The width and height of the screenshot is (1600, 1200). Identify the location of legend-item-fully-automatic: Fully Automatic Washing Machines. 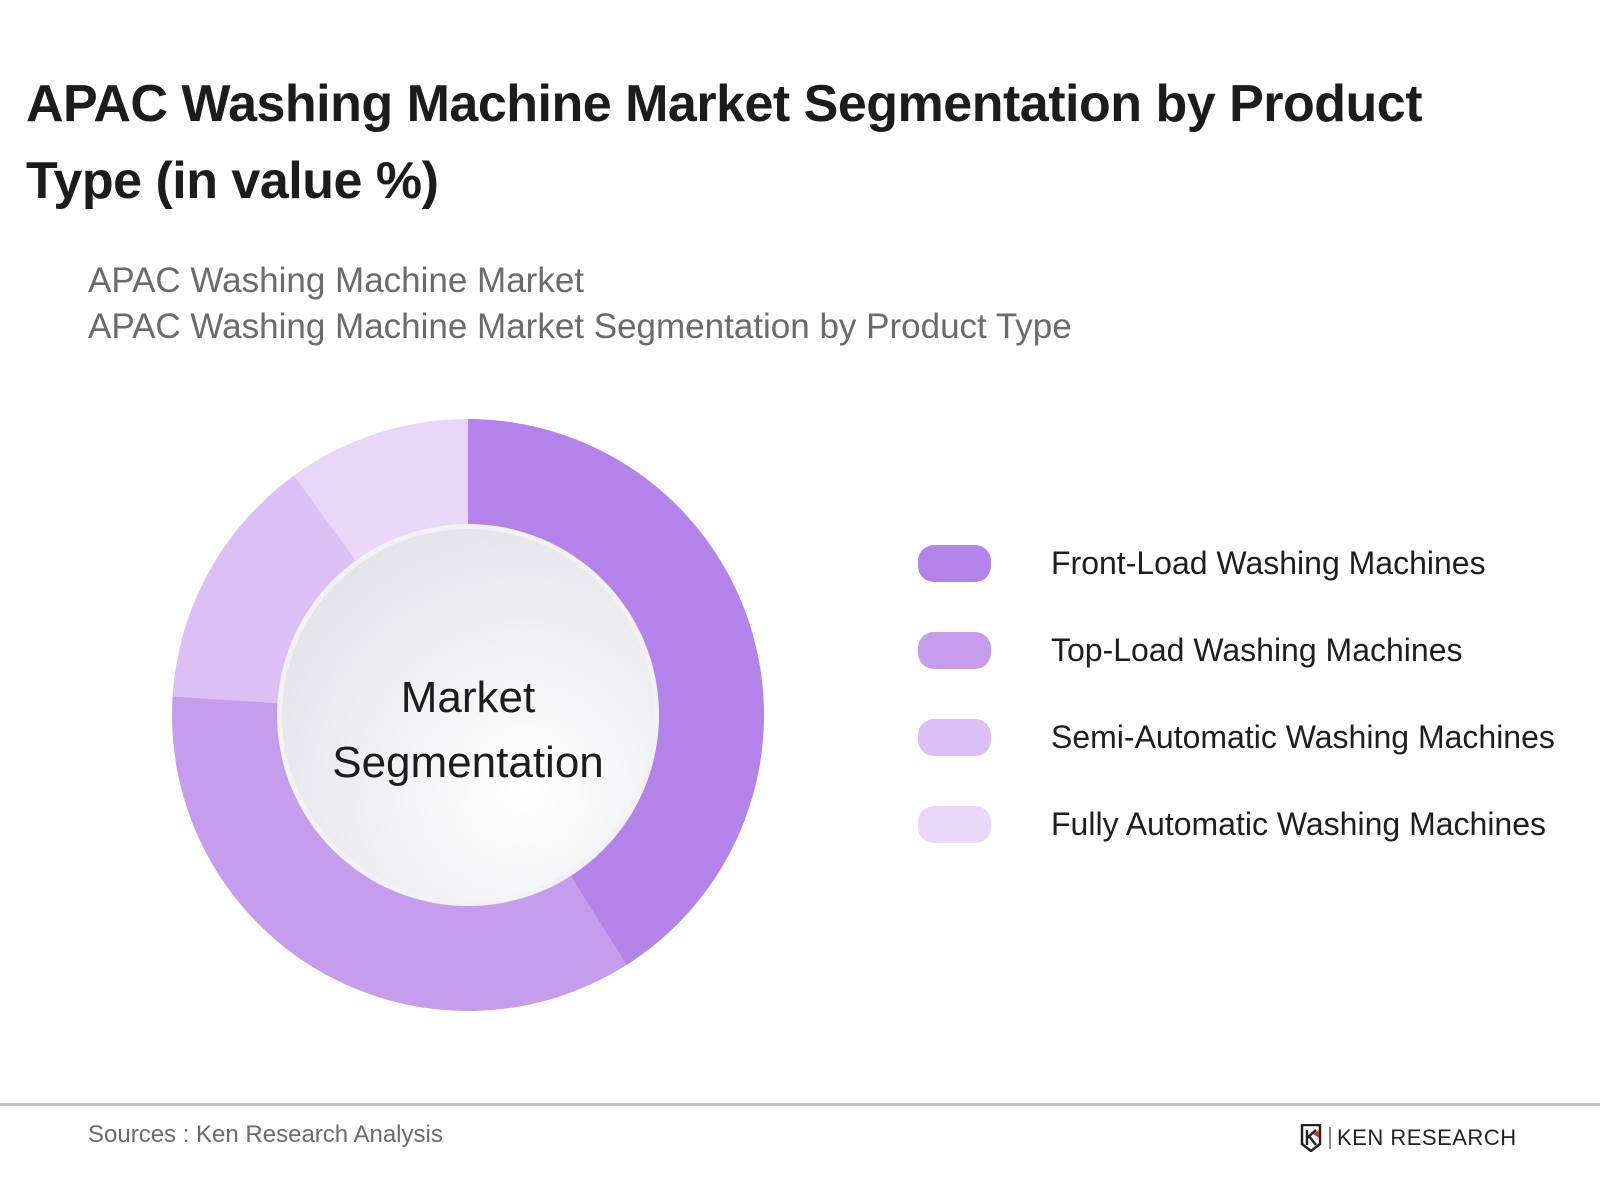
(1236, 824).